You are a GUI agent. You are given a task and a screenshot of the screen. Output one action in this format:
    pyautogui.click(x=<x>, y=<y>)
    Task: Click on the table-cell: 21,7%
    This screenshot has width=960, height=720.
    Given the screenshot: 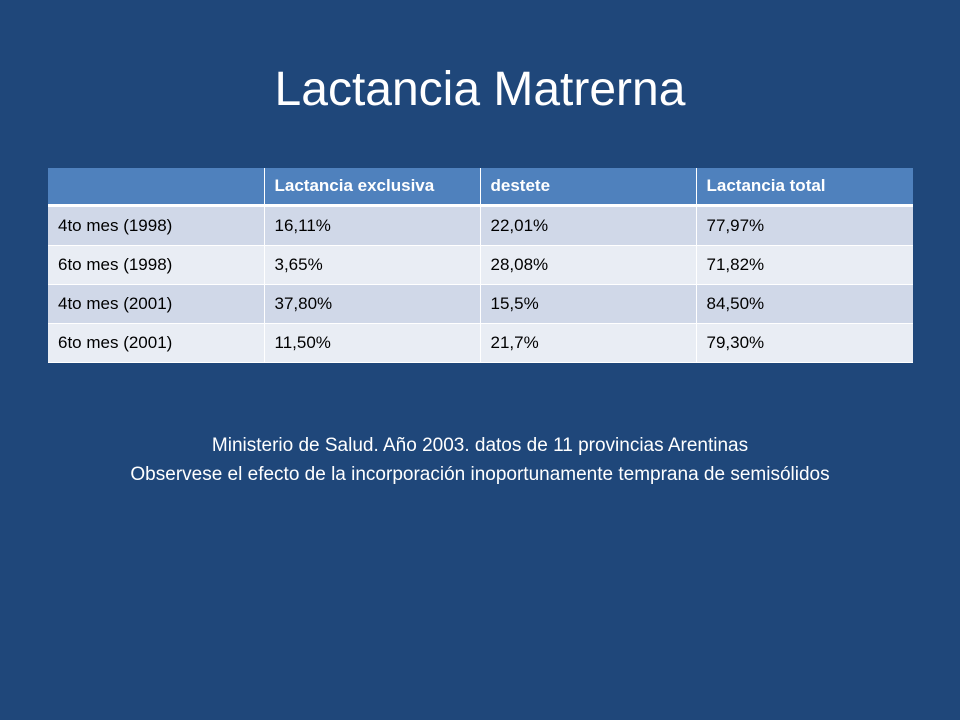 What is the action you would take?
    pyautogui.click(x=588, y=343)
    